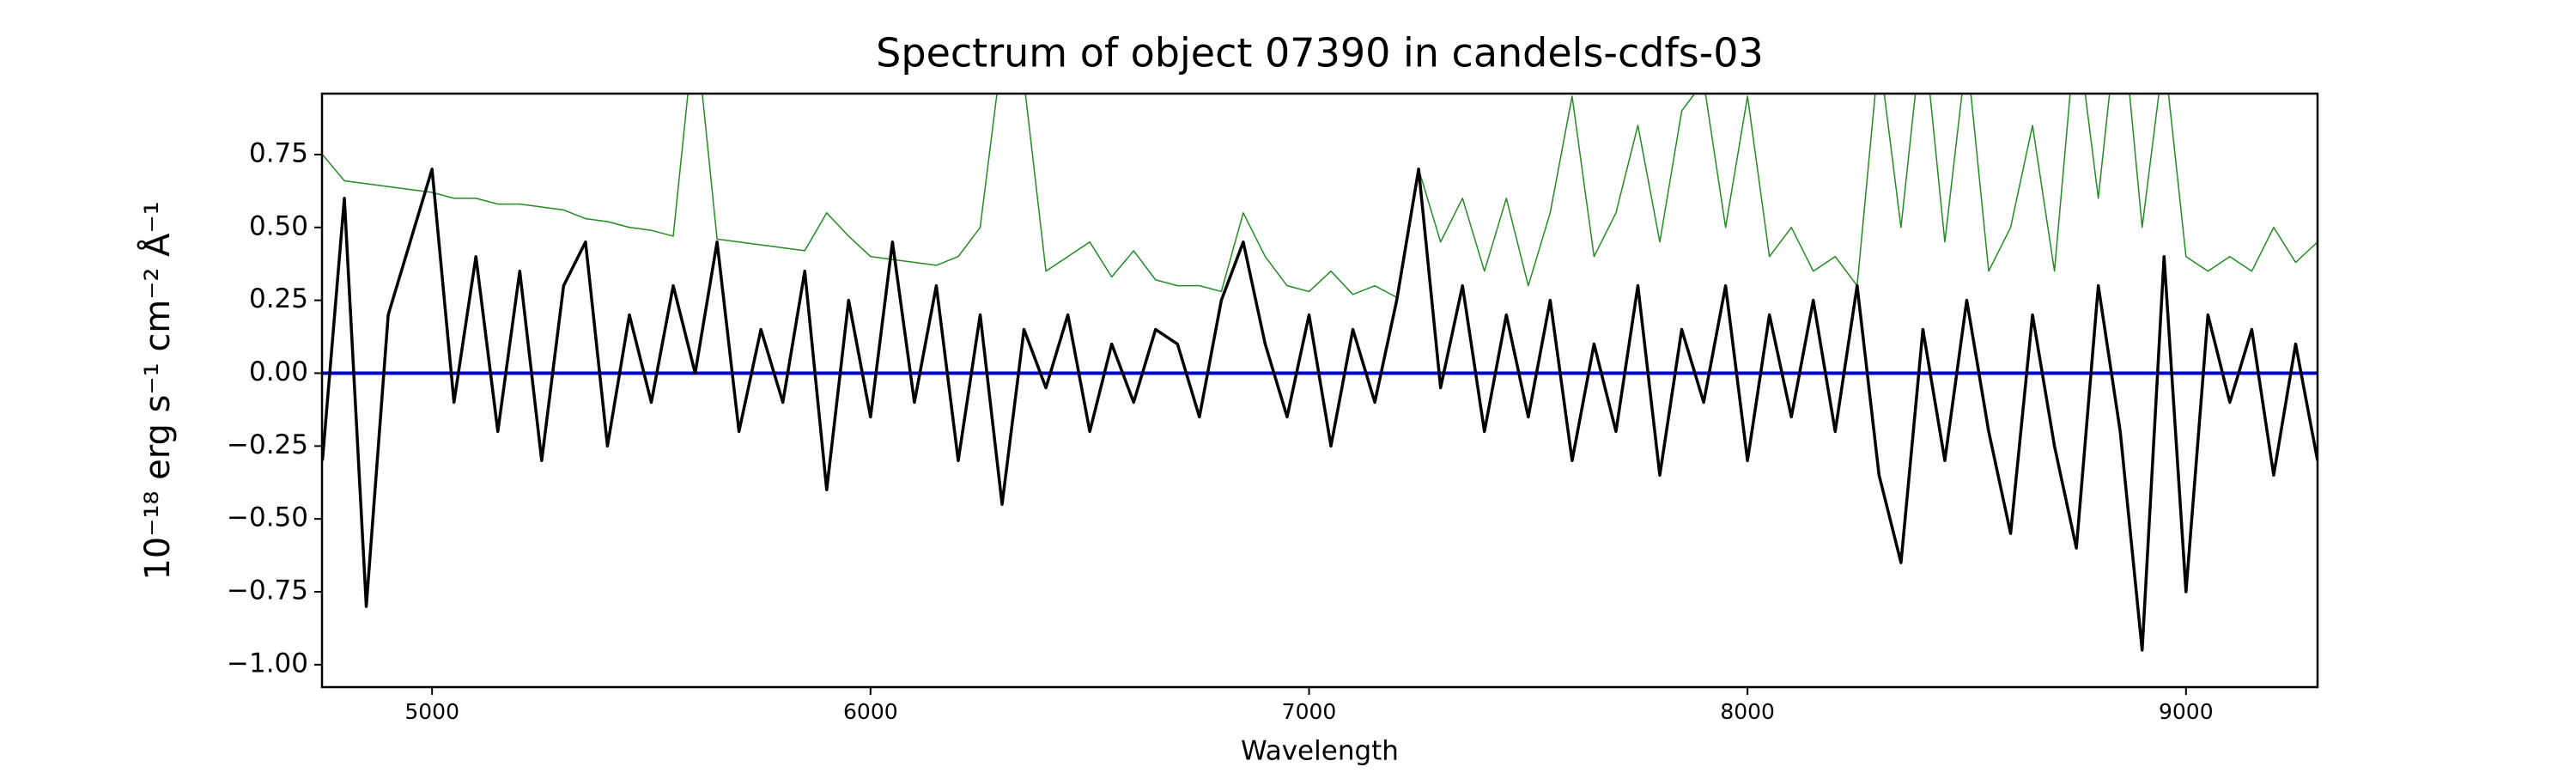 The image size is (2576, 773). I want to click on y-tick-label: −0.50, so click(268, 517).